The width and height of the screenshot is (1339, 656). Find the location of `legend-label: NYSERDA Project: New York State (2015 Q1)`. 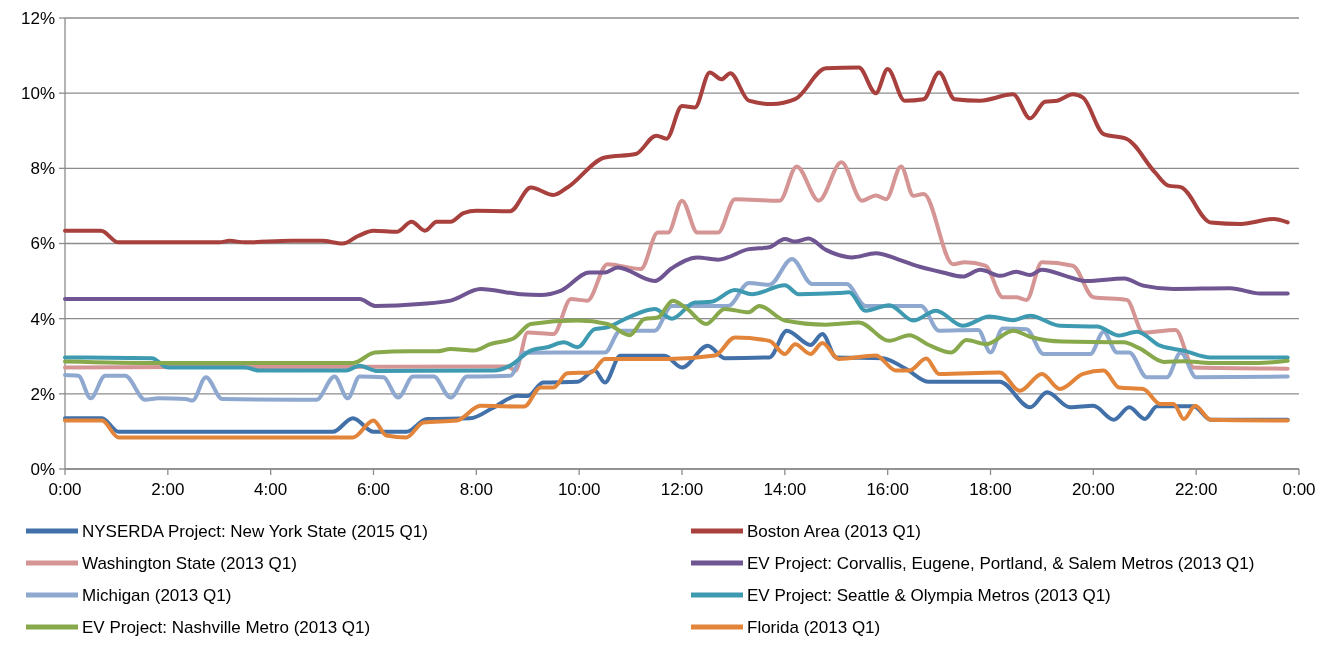

legend-label: NYSERDA Project: New York State (2015 Q1) is located at coordinates (255, 531).